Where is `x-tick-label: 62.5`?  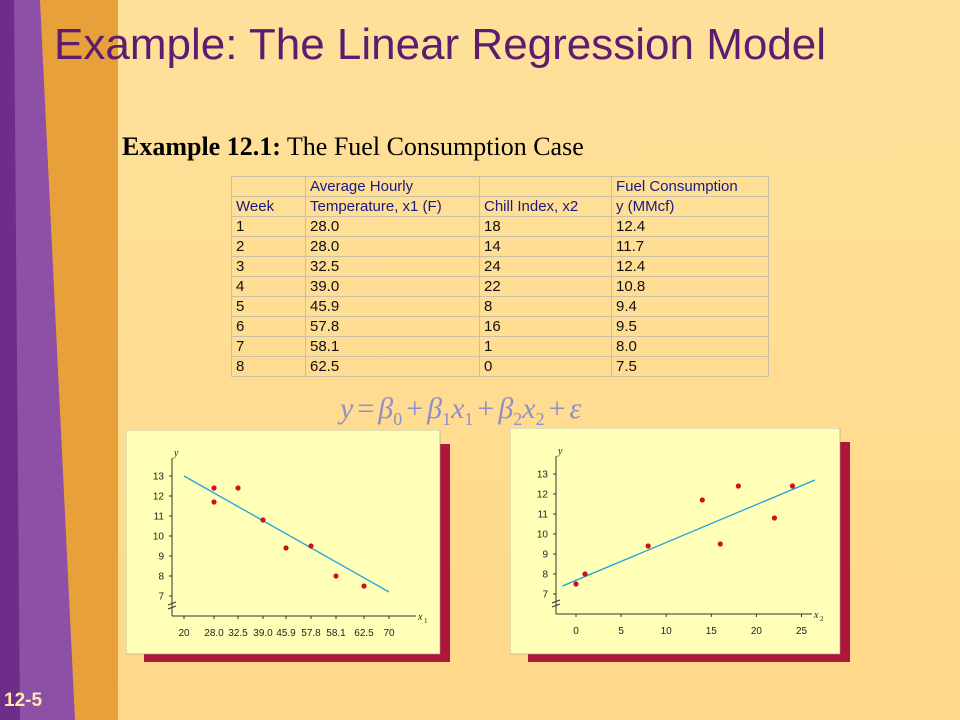 x-tick-label: 62.5 is located at coordinates (364, 633).